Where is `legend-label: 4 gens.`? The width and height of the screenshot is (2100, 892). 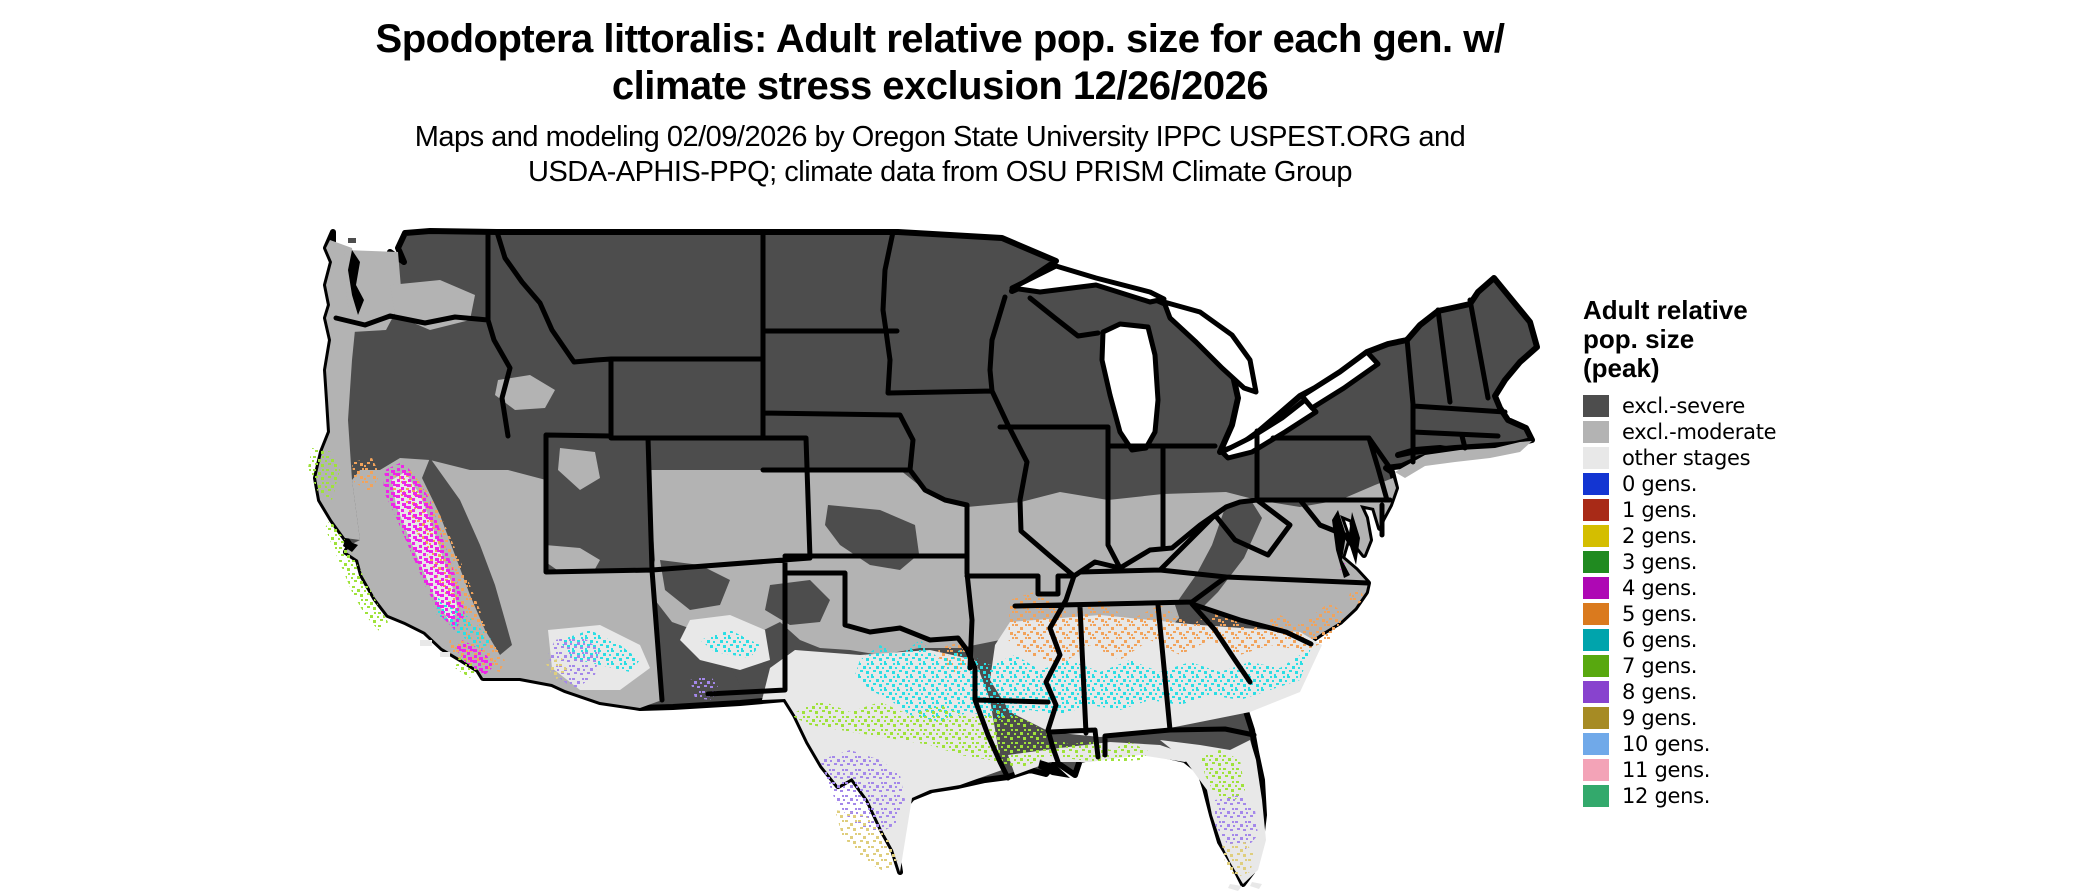
legend-label: 4 gens. is located at coordinates (1660, 588).